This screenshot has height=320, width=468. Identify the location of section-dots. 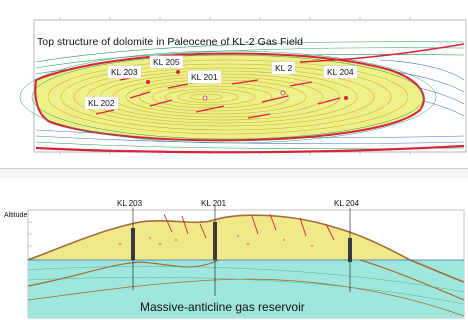
(216, 241).